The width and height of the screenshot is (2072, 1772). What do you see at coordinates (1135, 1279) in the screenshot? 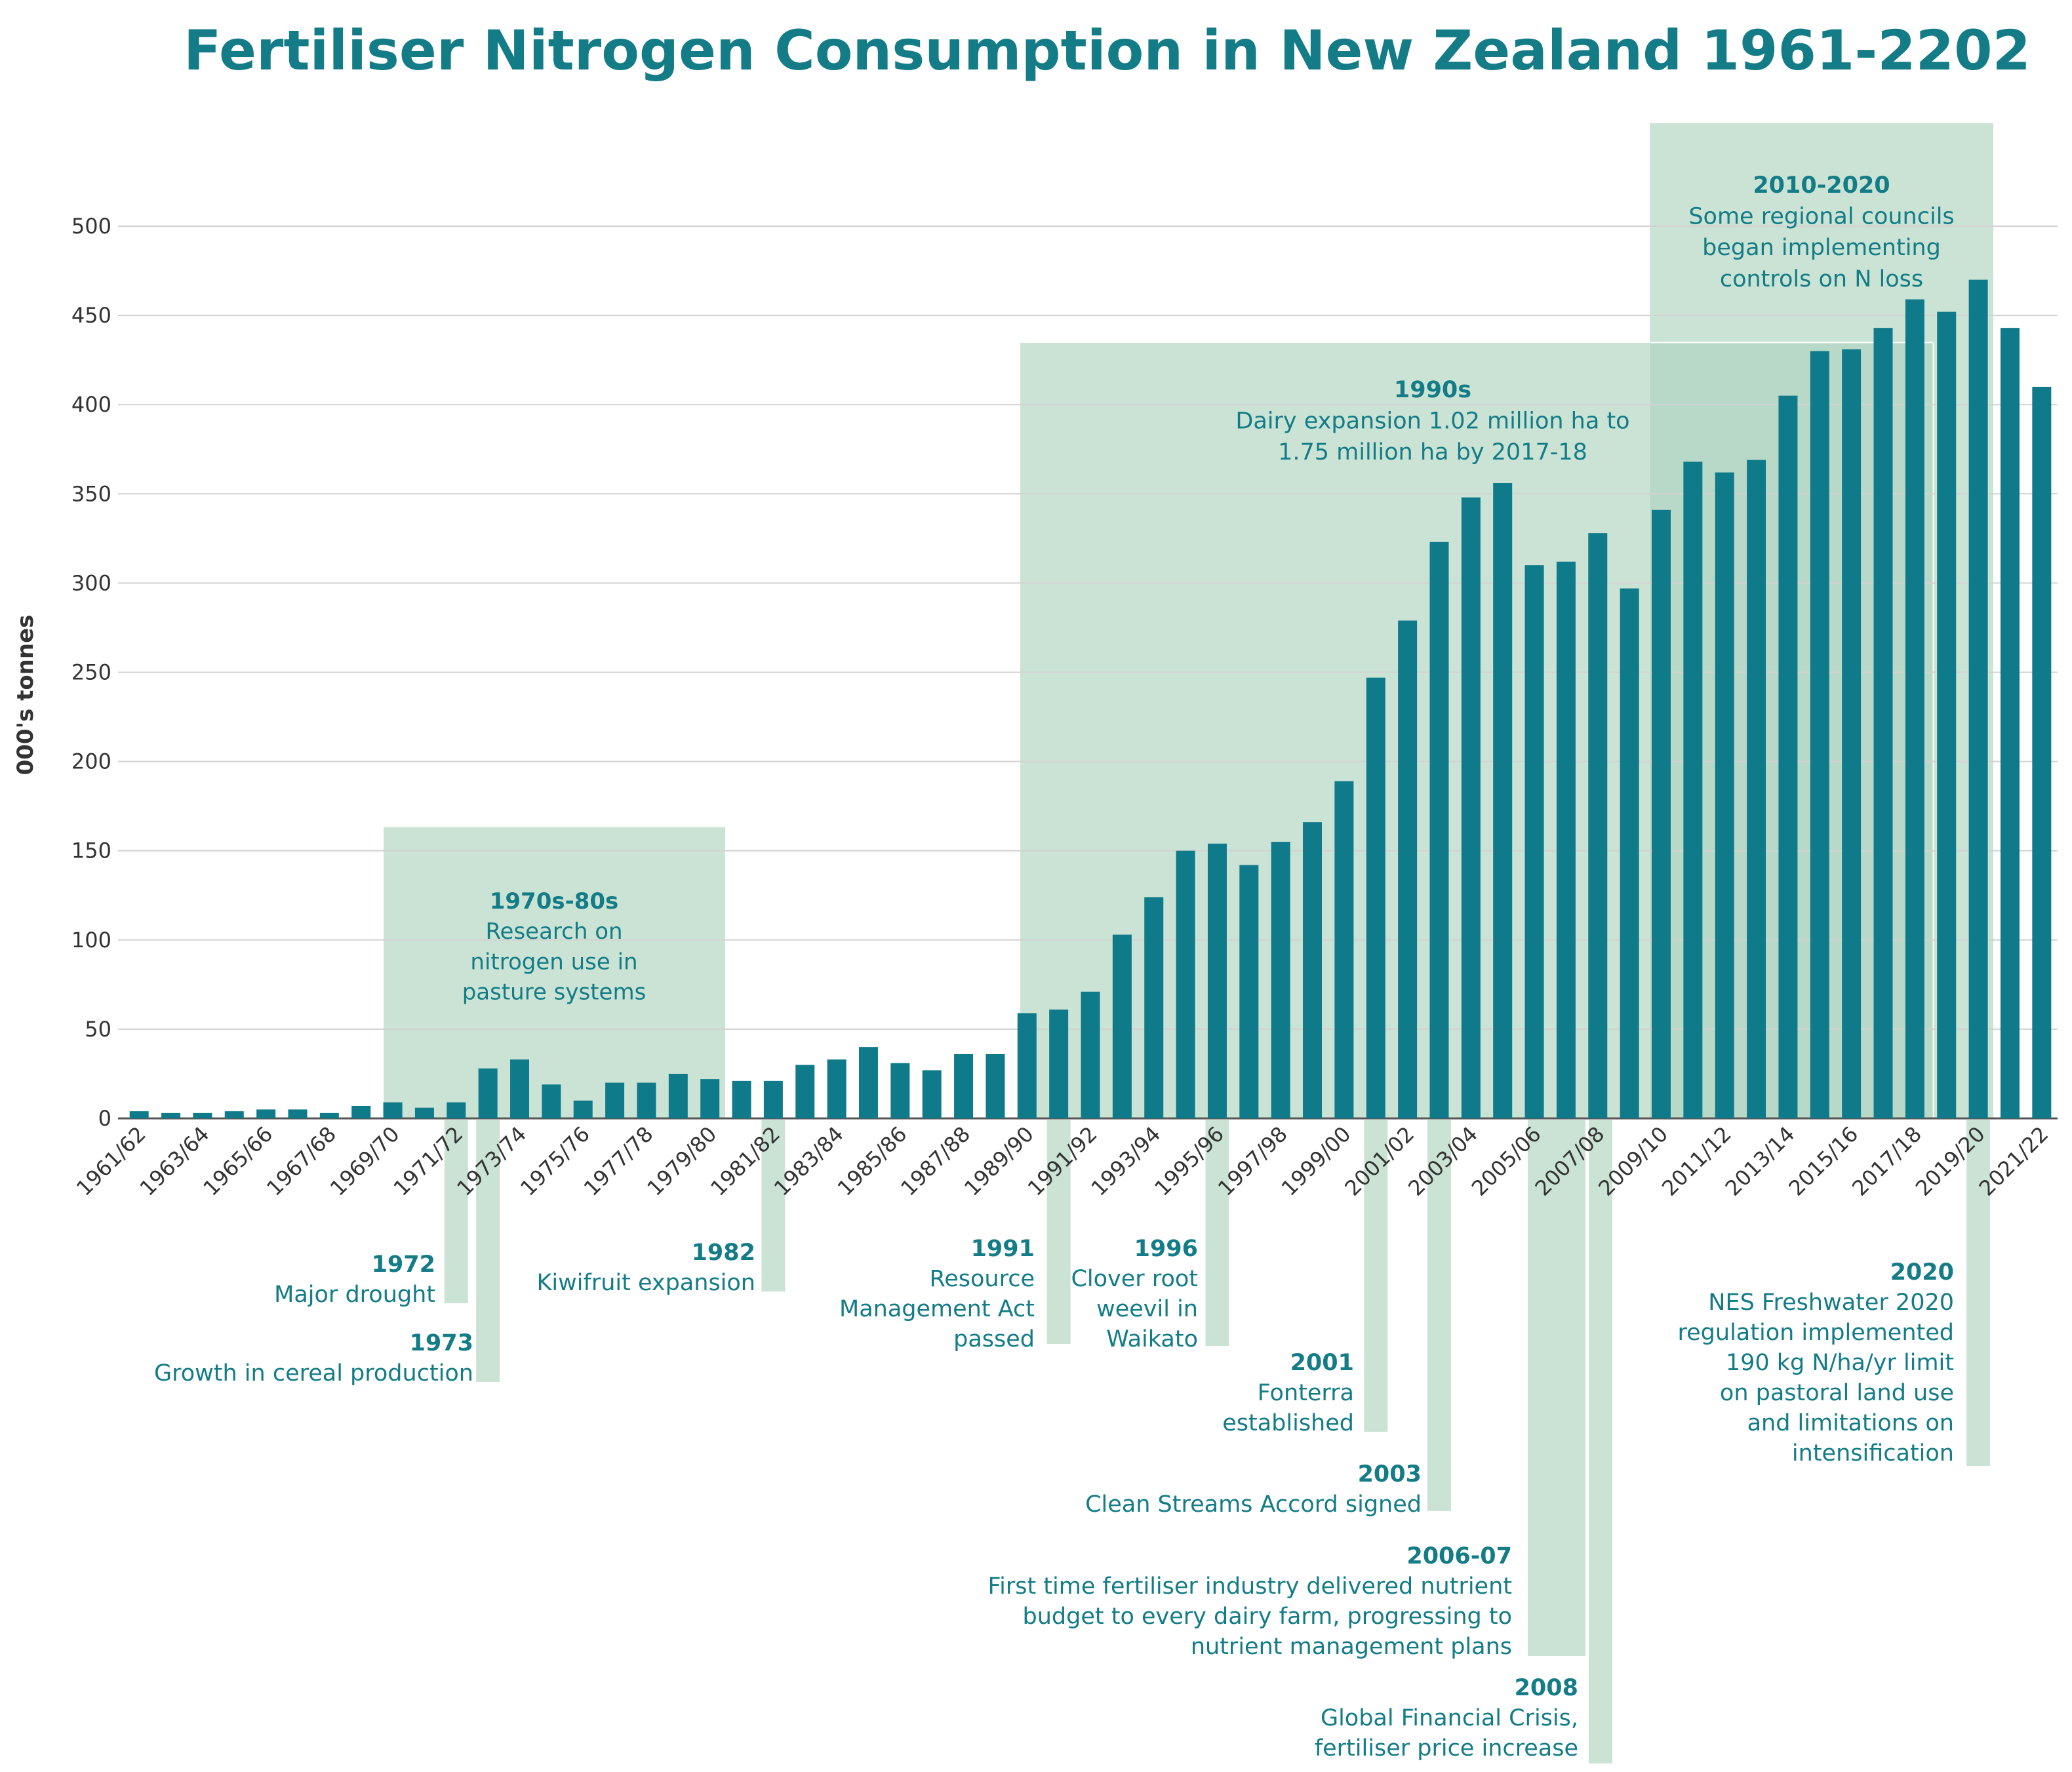
I see `event-description: Clover root` at bounding box center [1135, 1279].